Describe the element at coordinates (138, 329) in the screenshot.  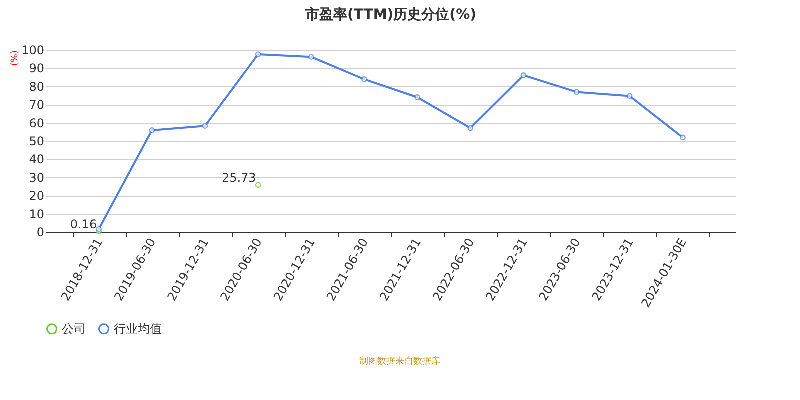
I see `legend-label: 行业均值` at that location.